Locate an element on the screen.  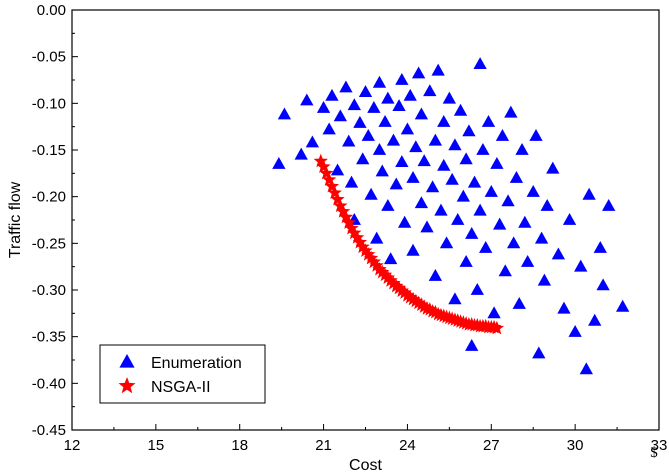
series-nsga-ii is located at coordinates (409, 244).